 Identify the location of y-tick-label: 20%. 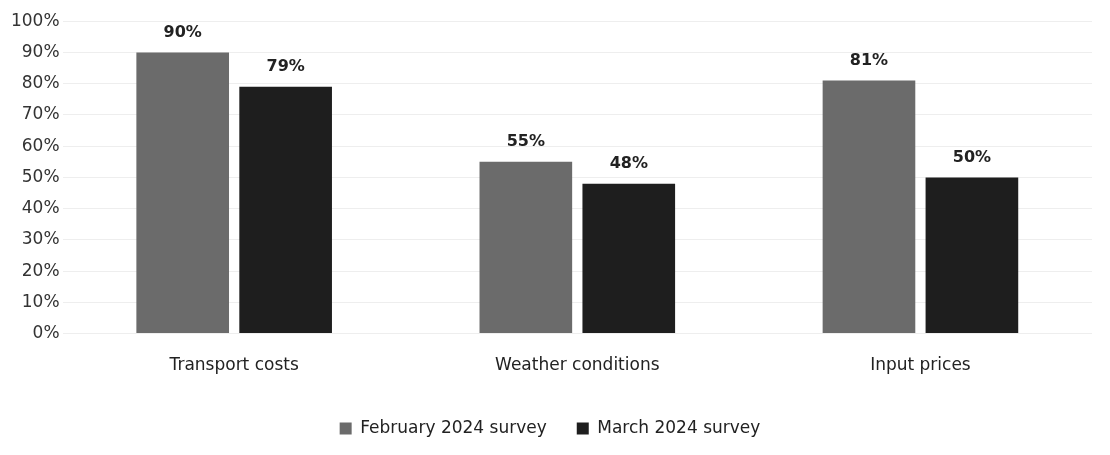
(40, 269).